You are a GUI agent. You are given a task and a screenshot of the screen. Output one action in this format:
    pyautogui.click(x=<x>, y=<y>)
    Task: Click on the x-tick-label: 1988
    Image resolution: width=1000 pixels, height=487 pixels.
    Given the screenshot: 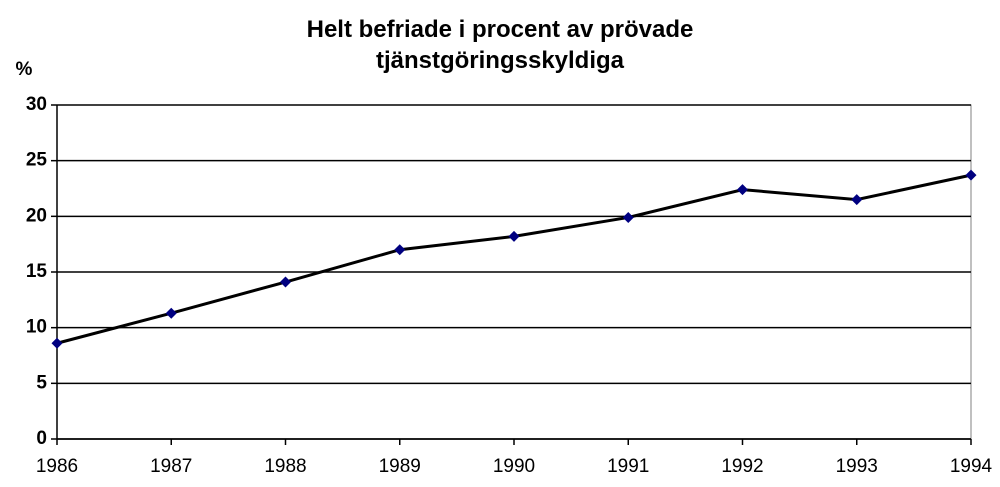 What is the action you would take?
    pyautogui.click(x=285, y=466)
    